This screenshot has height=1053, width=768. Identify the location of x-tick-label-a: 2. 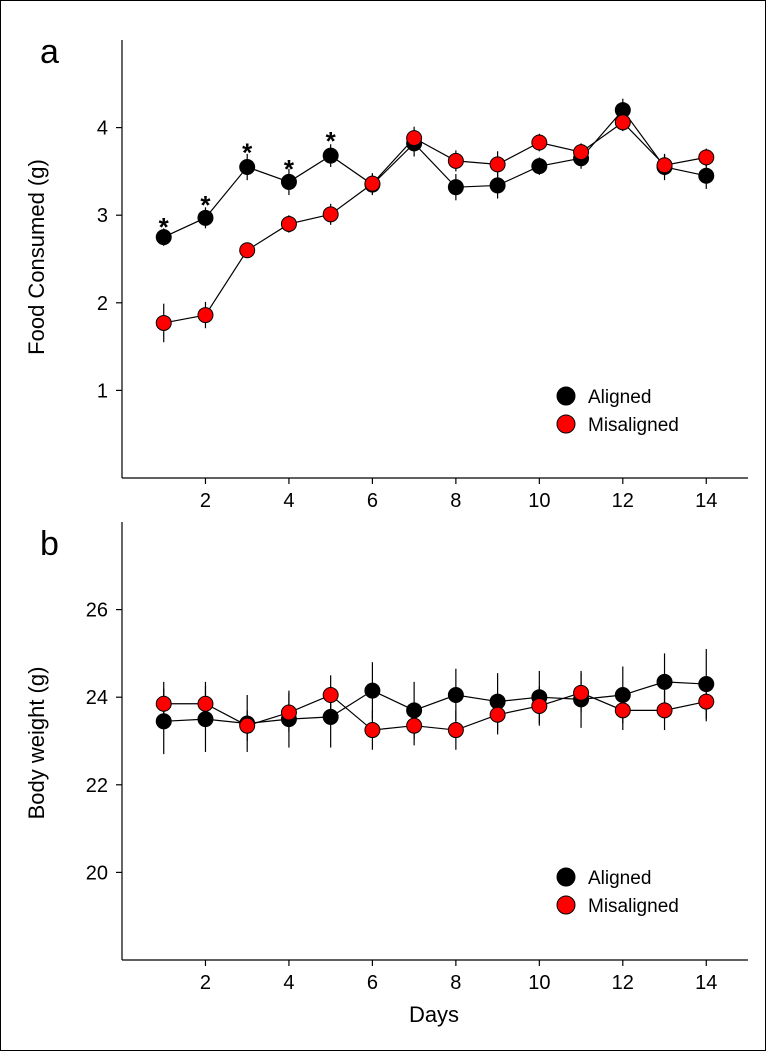
(205, 501).